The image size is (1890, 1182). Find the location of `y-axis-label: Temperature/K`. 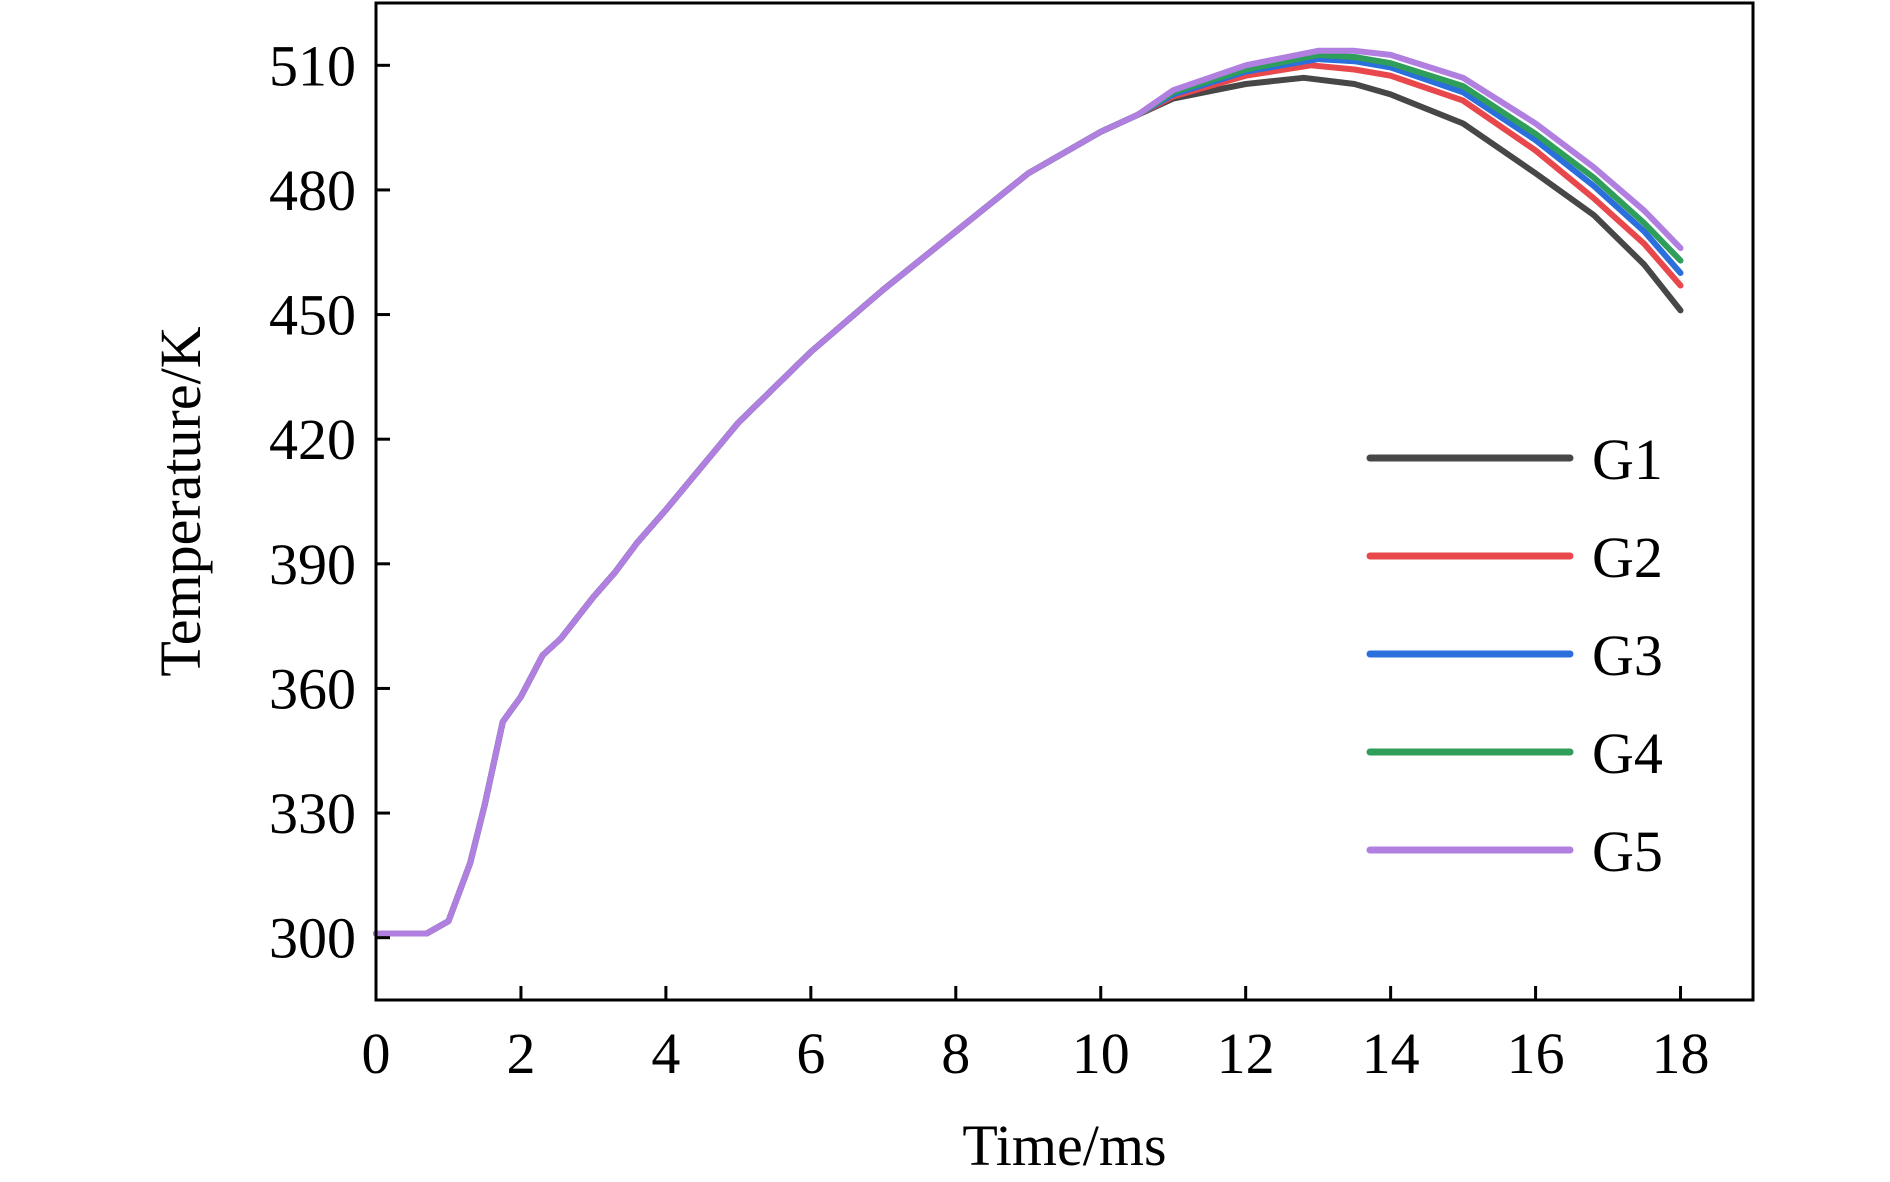

y-axis-label: Temperature/K is located at coordinates (180, 501).